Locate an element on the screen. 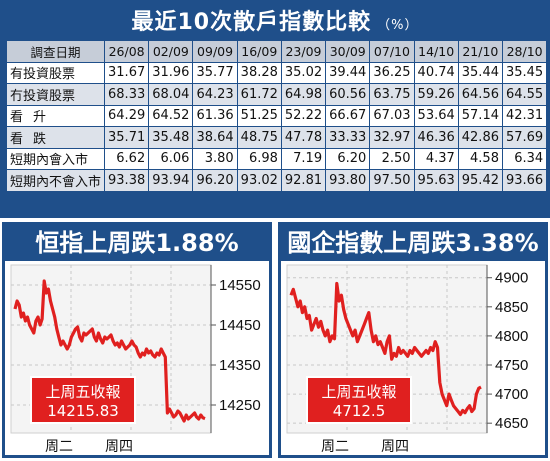  header-date: 28/10 is located at coordinates (524, 51).